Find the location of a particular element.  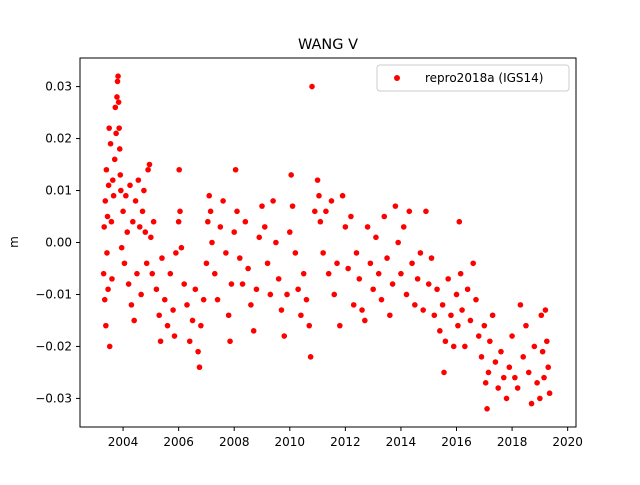

y-axis-label: m is located at coordinates (14, 242).